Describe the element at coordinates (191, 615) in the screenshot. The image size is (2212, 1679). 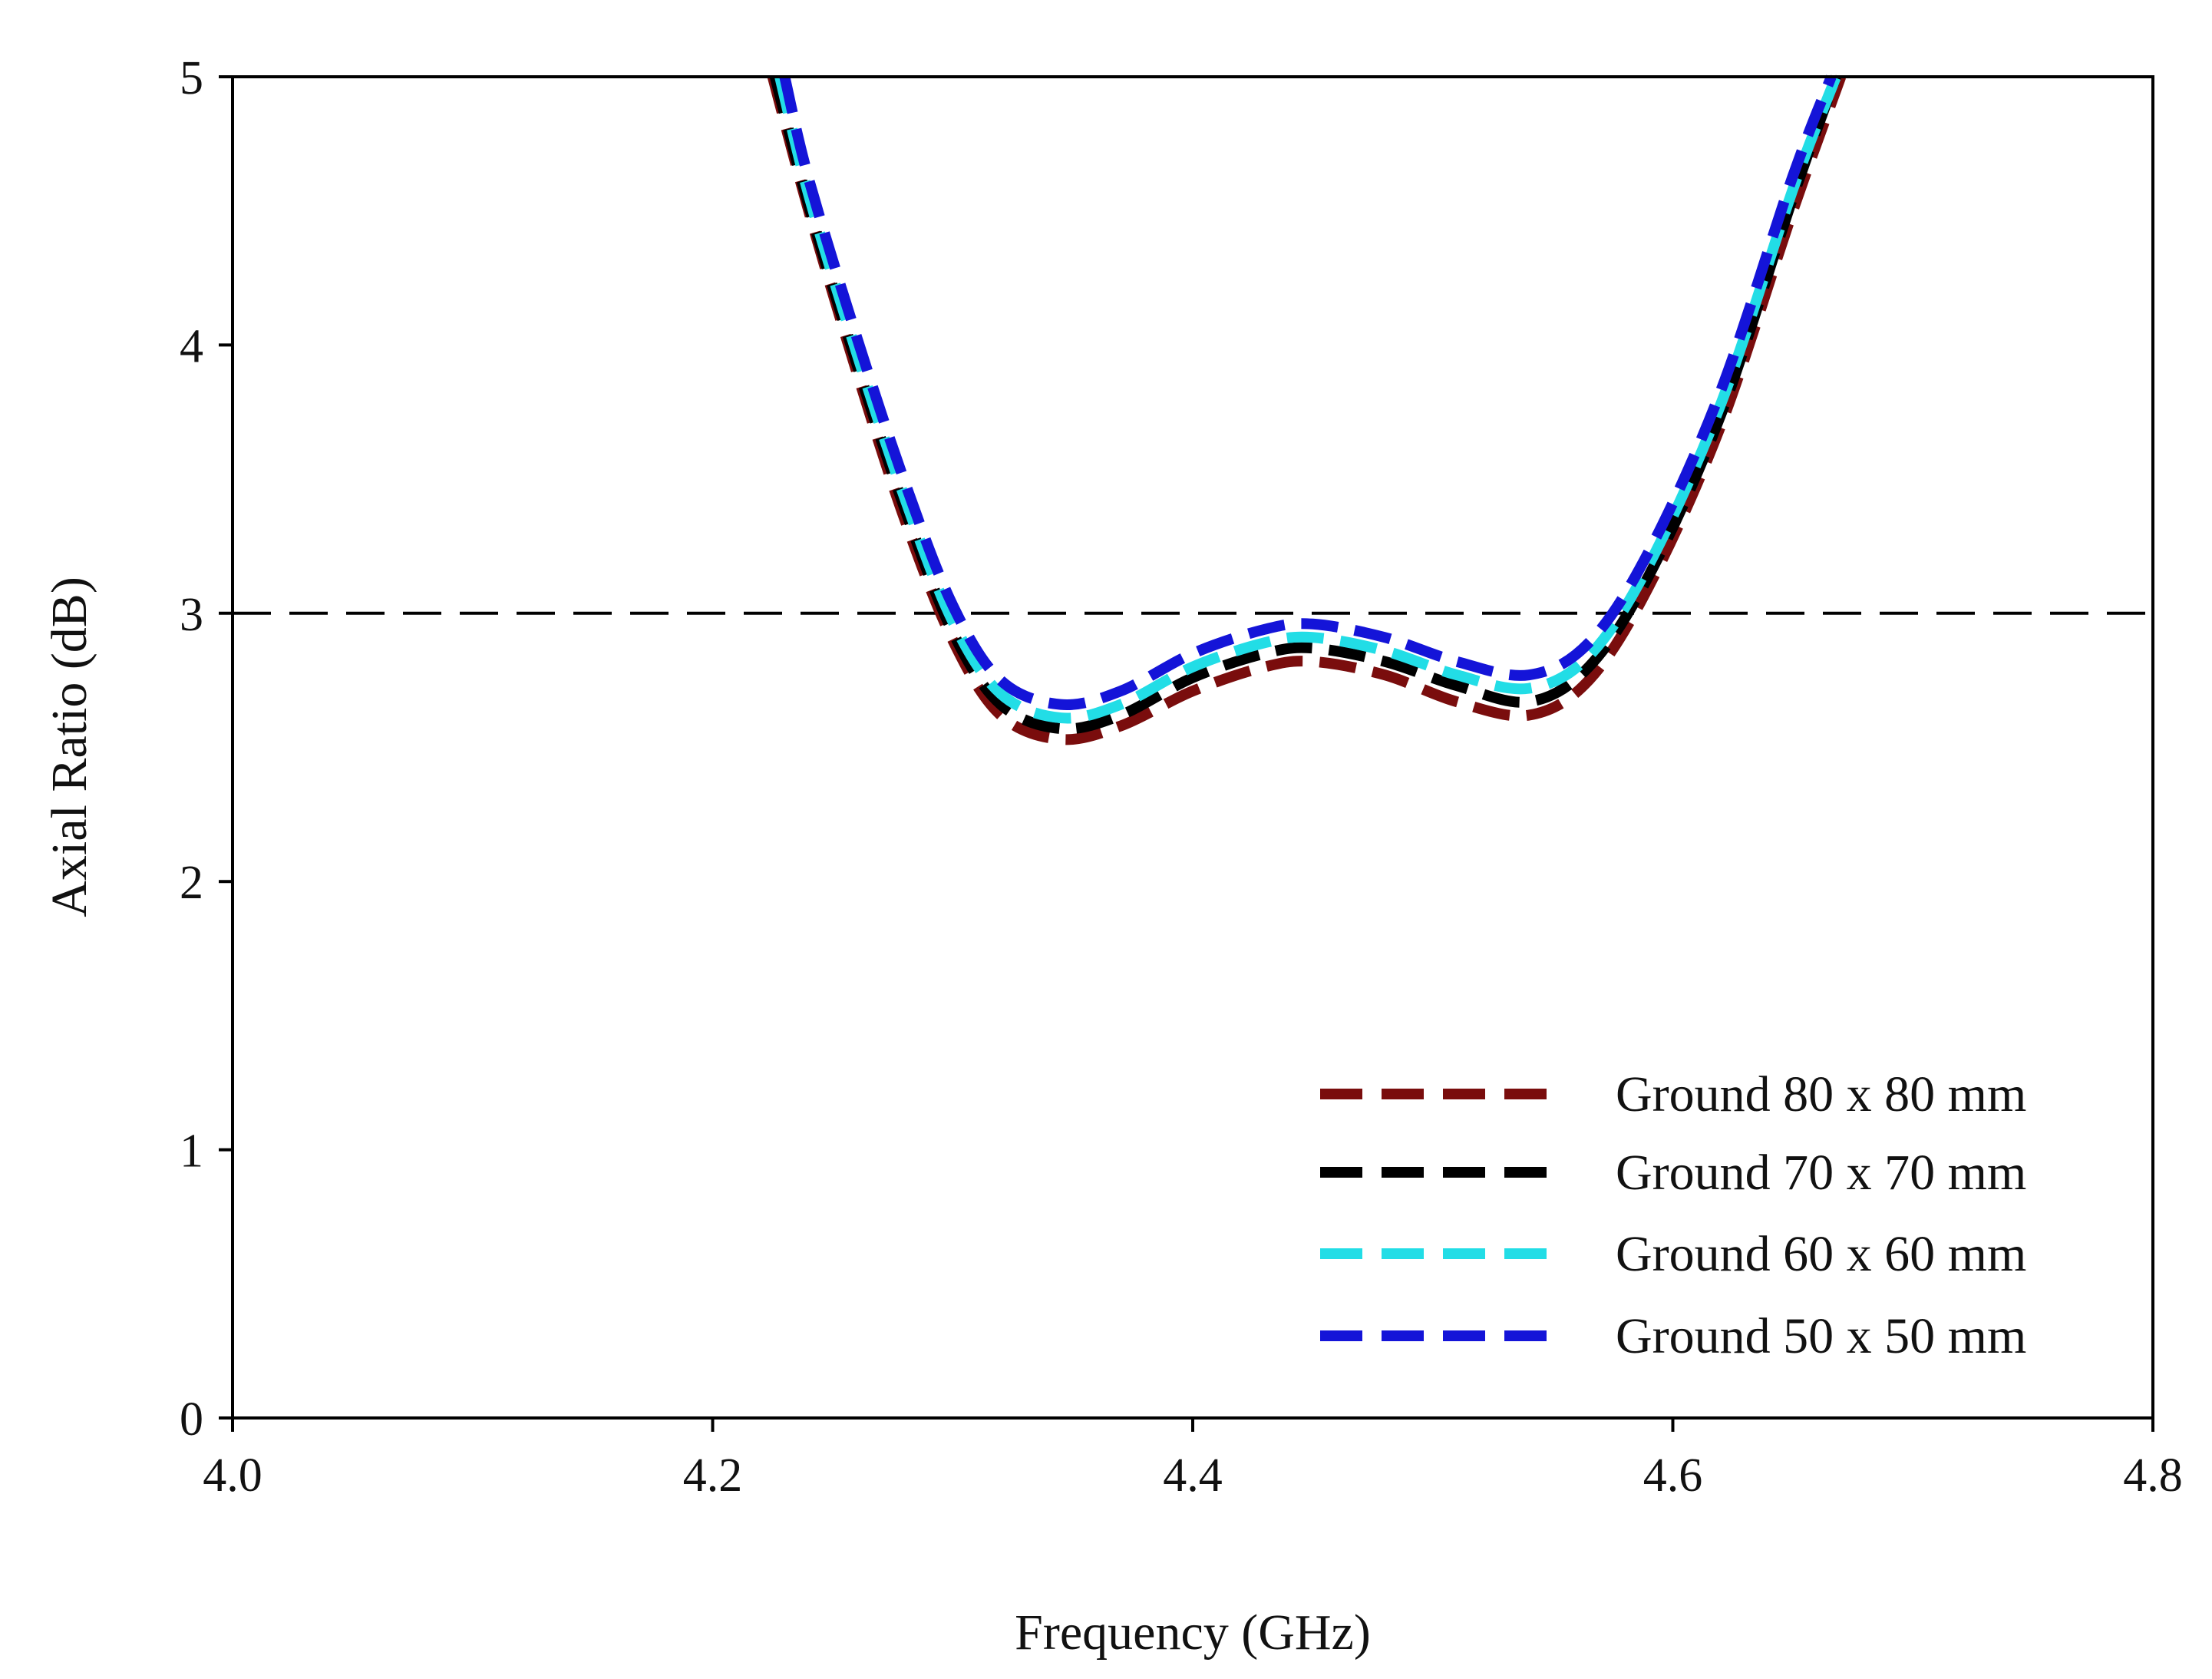
I see `y-tick-label: 3` at that location.